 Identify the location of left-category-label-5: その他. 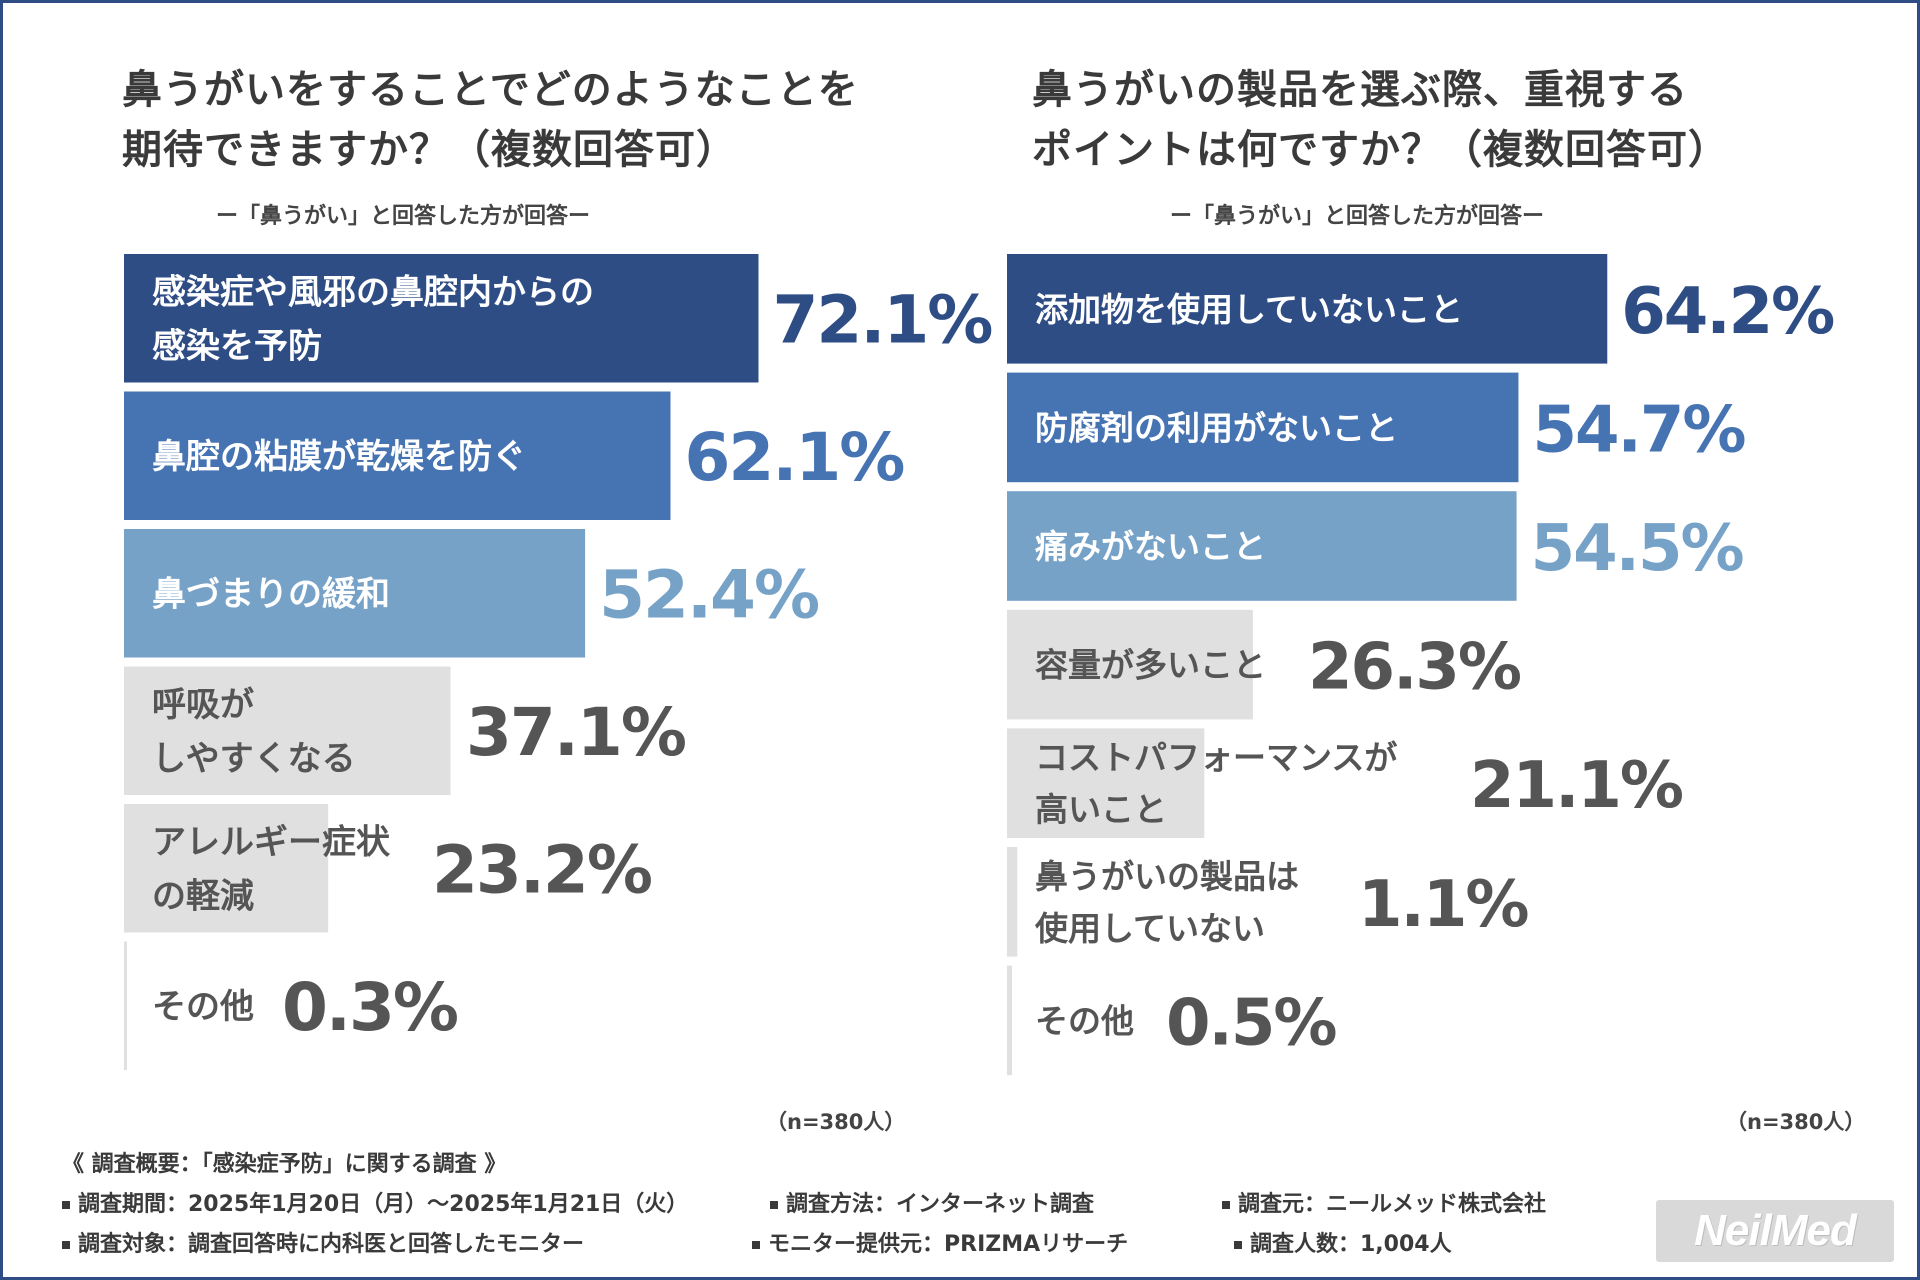
(203, 1007).